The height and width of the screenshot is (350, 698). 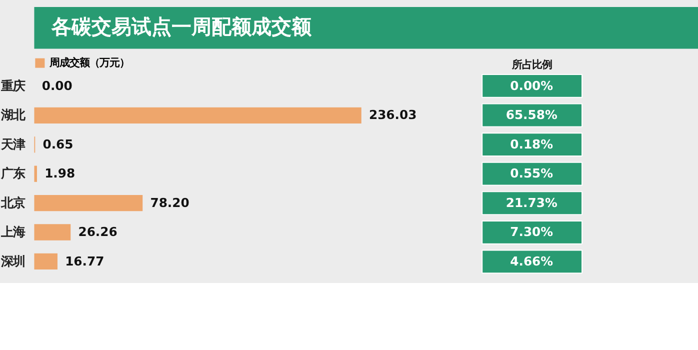 I want to click on y-tick-label: 重庆, so click(x=13, y=86).